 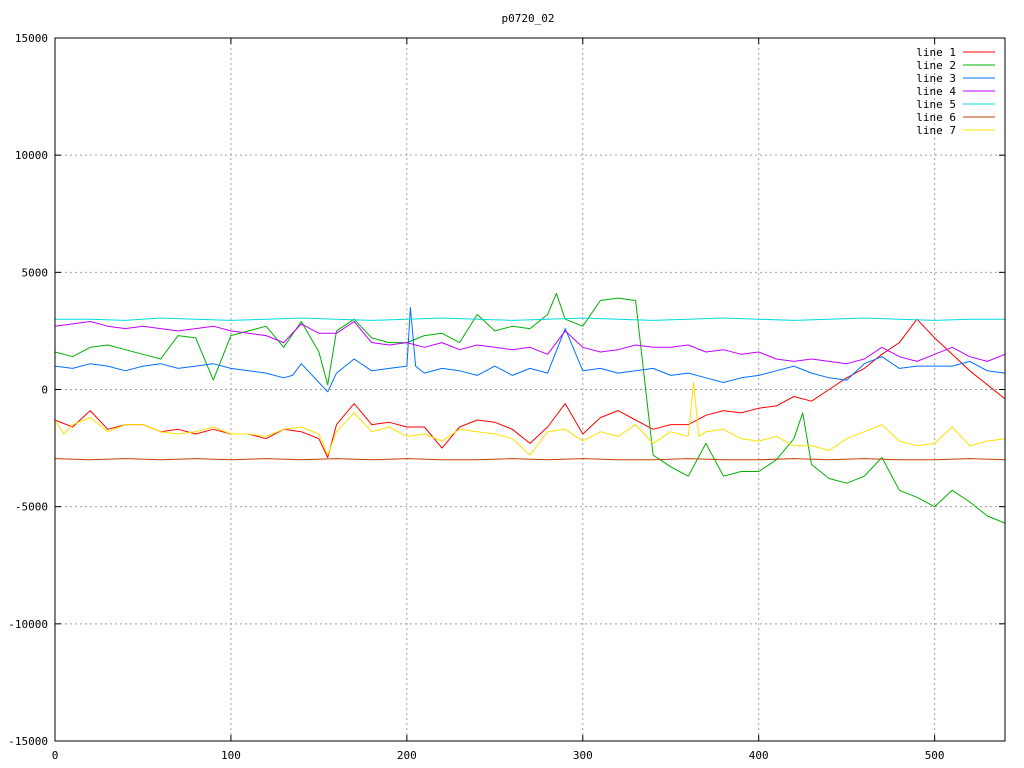 I want to click on y-tick-label: -5000, so click(x=31, y=507).